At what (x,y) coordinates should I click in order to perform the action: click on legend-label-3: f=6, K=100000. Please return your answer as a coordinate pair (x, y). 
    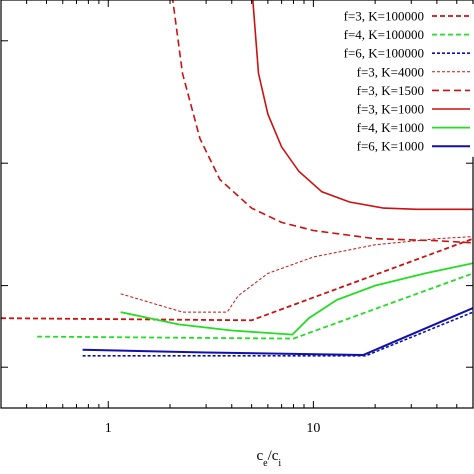
    Looking at the image, I should click on (384, 53).